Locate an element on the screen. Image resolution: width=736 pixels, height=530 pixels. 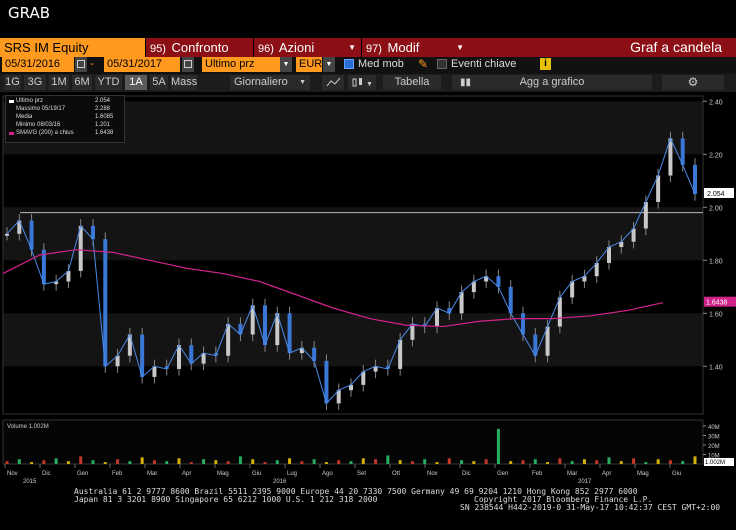
start-date-input: 05/31/2016 is located at coordinates (38, 64).